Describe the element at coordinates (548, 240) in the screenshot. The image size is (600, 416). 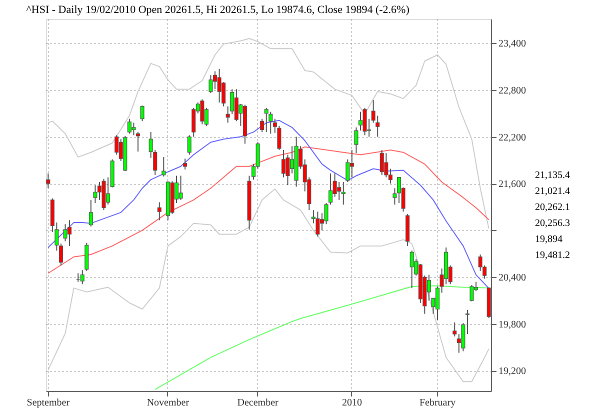
I see `text: 19,894` at that location.